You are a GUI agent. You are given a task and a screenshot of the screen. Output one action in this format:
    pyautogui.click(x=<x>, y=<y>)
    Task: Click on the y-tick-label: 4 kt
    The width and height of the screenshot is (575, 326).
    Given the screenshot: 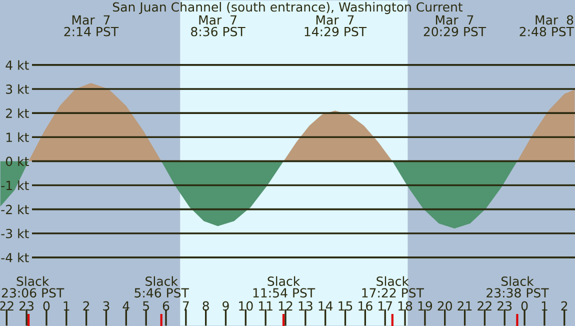 What is the action you would take?
    pyautogui.click(x=17, y=65)
    